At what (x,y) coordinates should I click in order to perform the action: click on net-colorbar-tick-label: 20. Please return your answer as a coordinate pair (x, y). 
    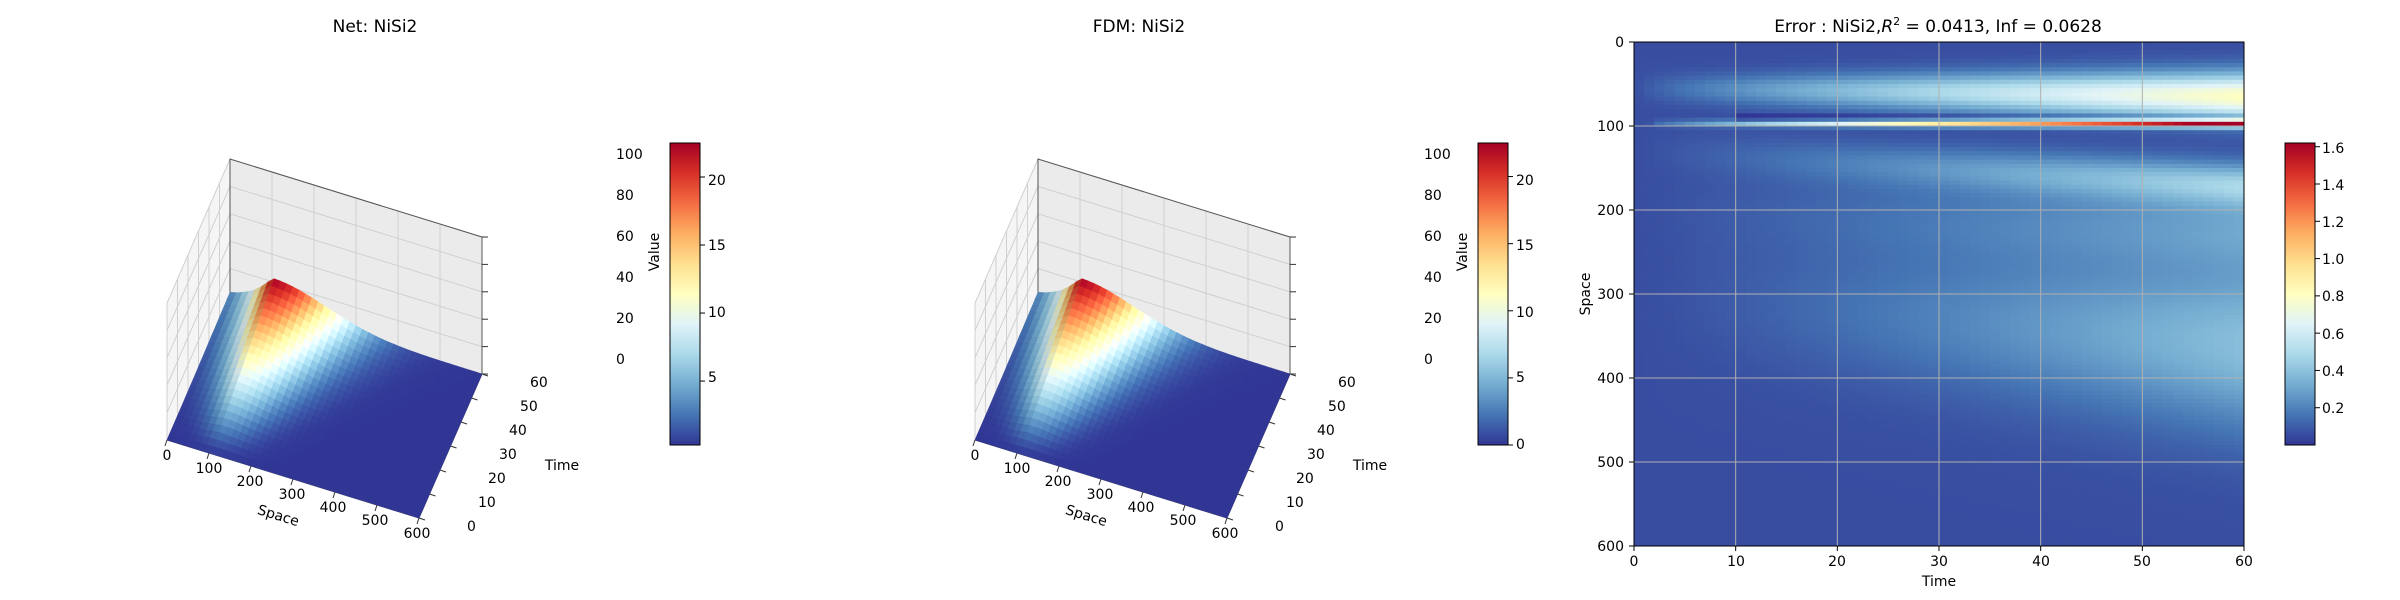
    Looking at the image, I should click on (717, 181).